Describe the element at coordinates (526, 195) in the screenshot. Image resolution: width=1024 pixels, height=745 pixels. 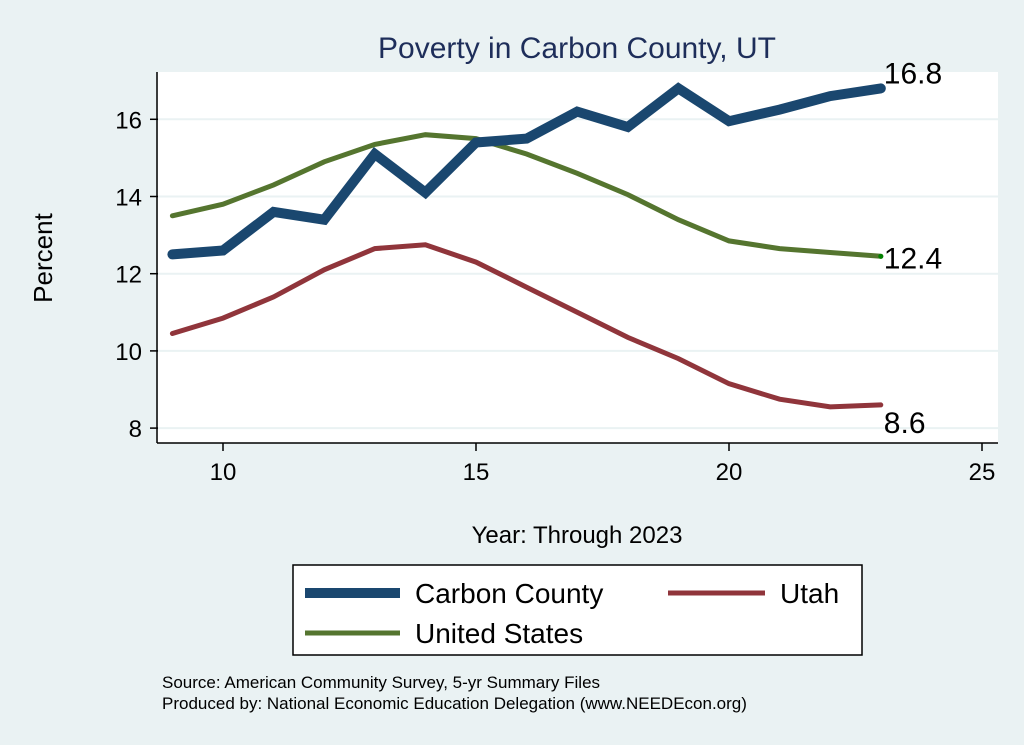
I see `series-line-united-states` at that location.